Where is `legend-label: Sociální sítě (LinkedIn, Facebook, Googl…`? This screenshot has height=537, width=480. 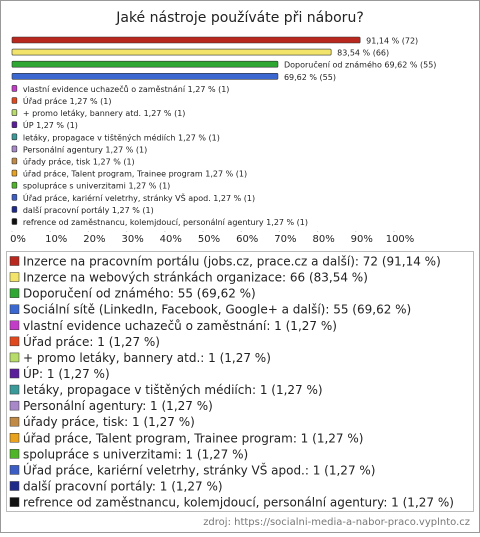
legend-label: Sociální sítě (LinkedIn, Facebook, Googl… is located at coordinates (217, 310).